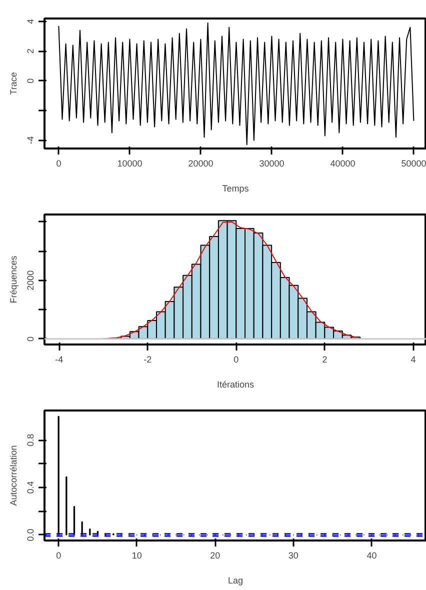  What do you see at coordinates (148, 359) in the screenshot?
I see `x-tick-label: -2` at bounding box center [148, 359].